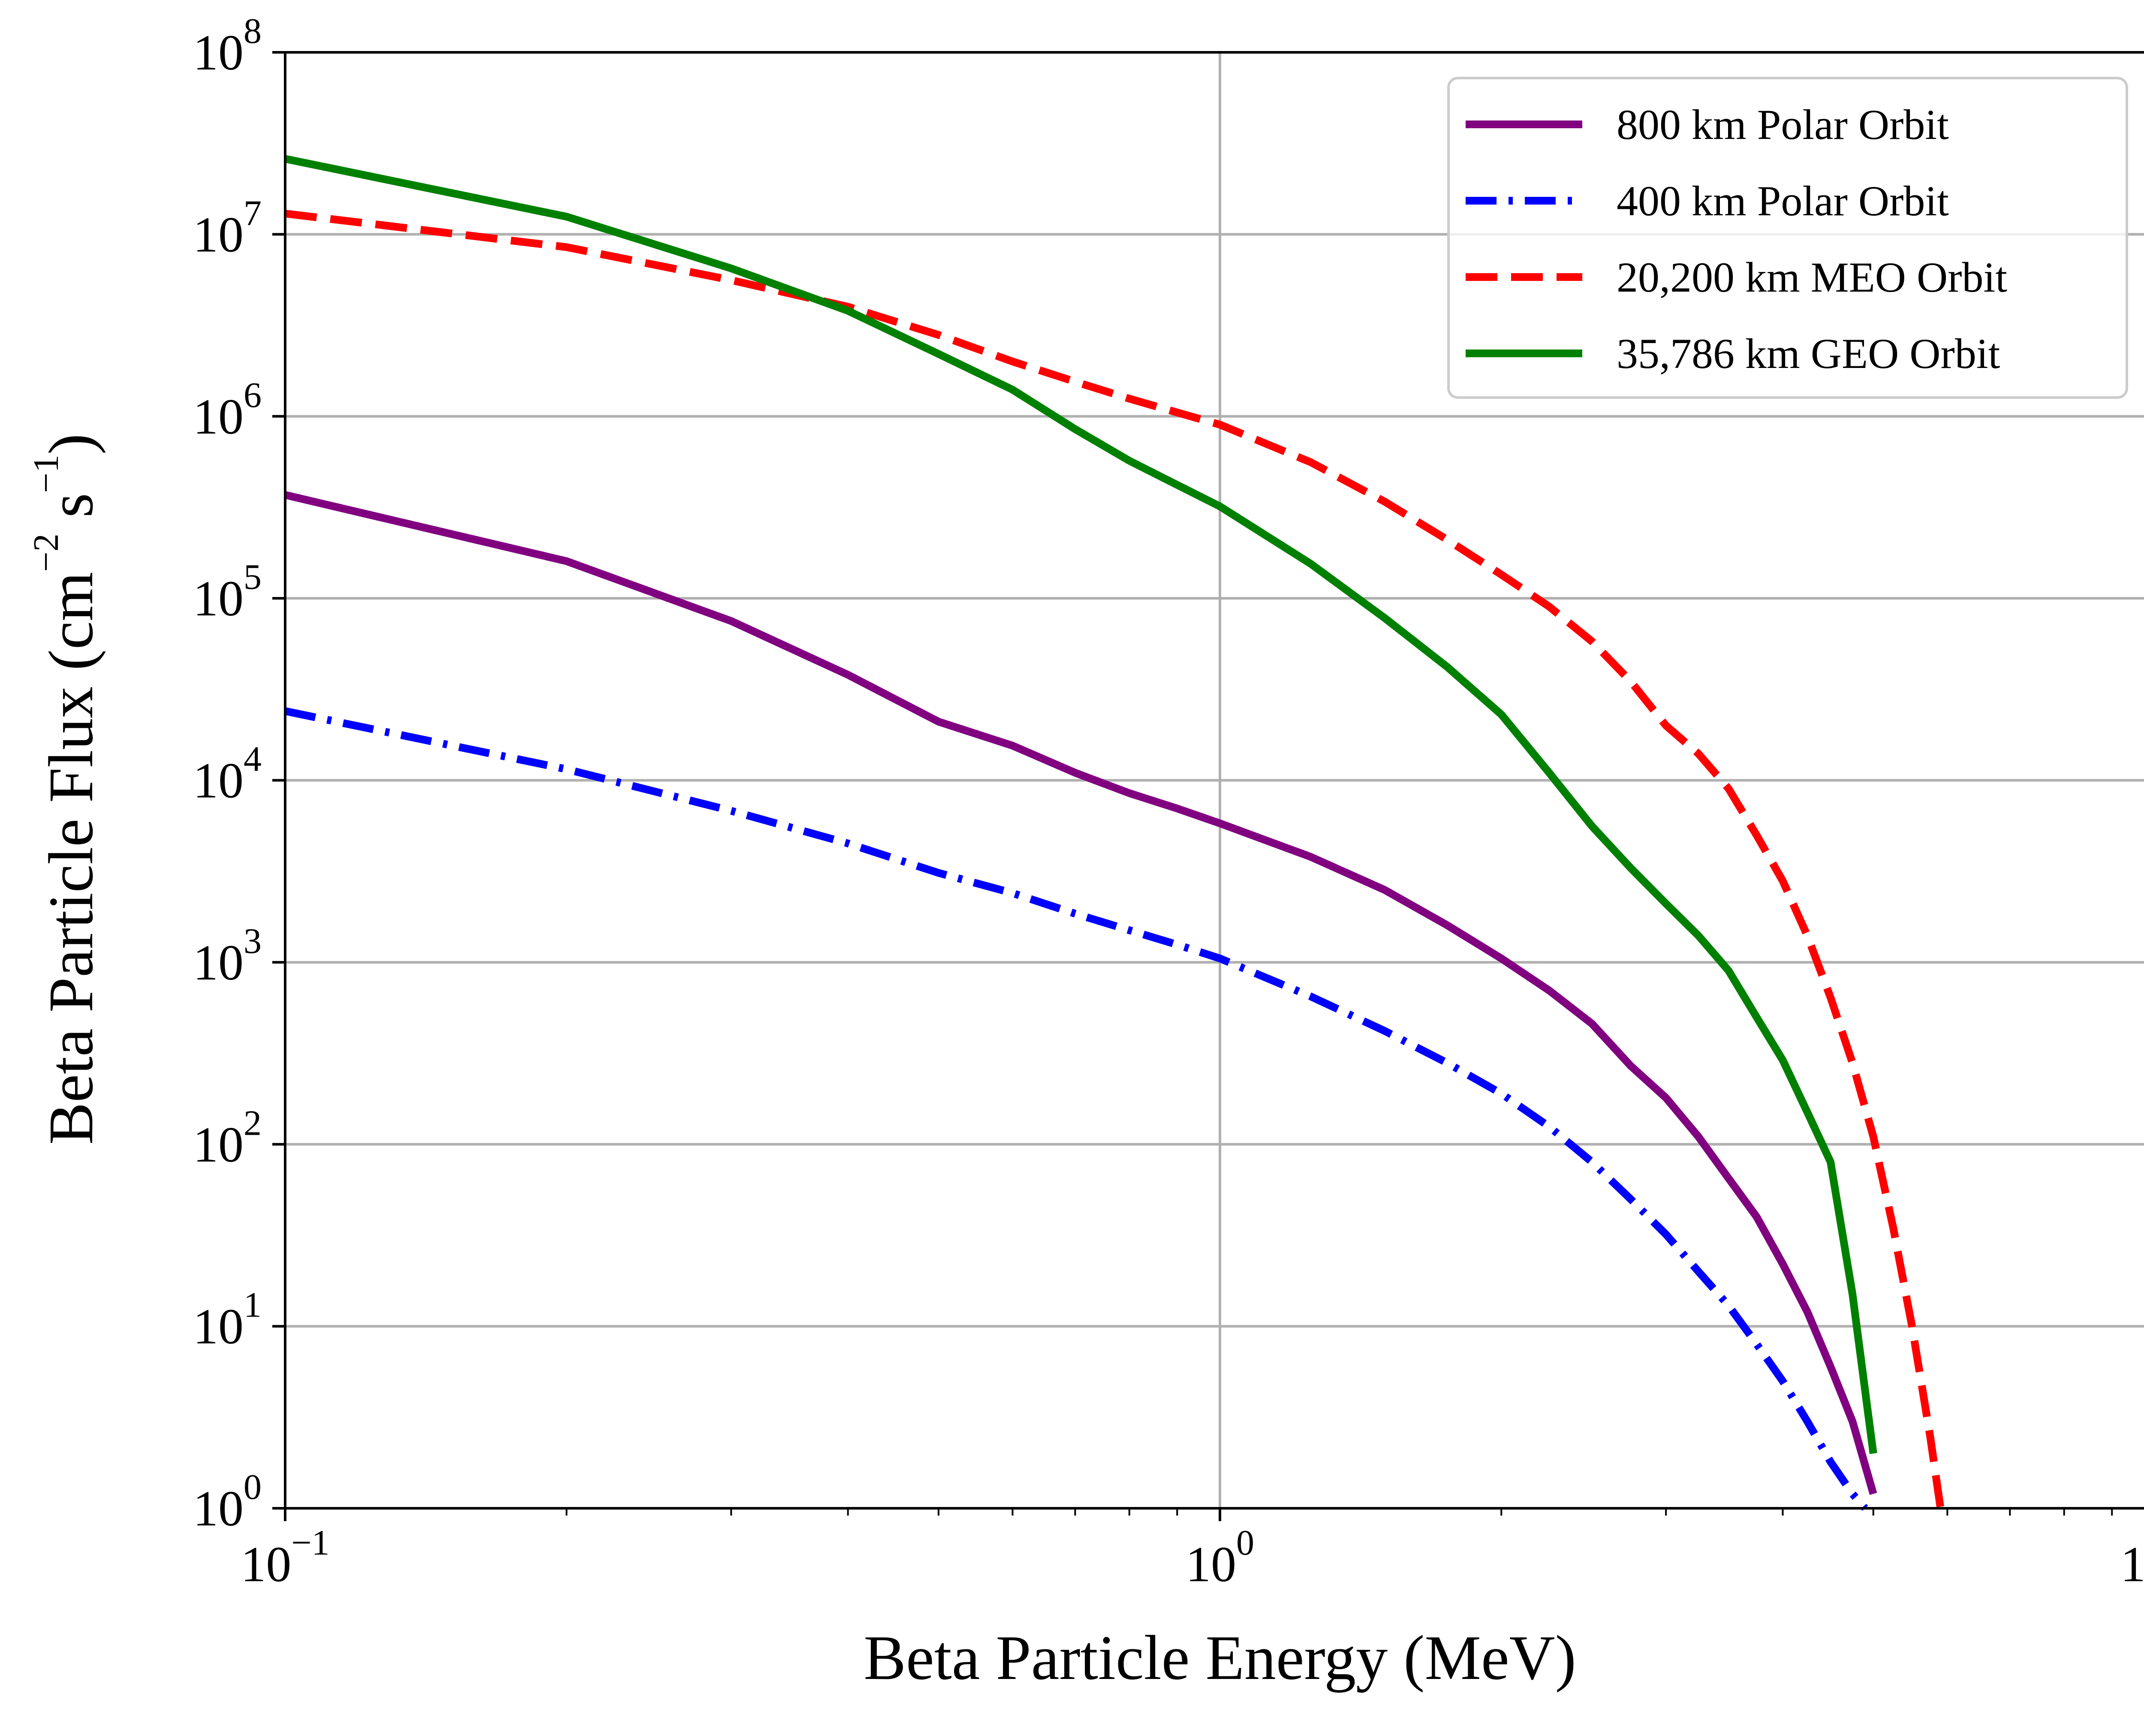 This screenshot has height=1736, width=2144. I want to click on legend-box, so click(1787, 238).